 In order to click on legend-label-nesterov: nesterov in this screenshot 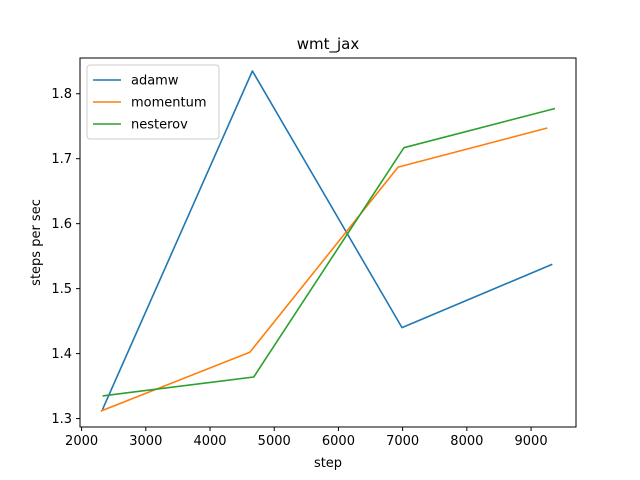, I will do `click(159, 125)`.